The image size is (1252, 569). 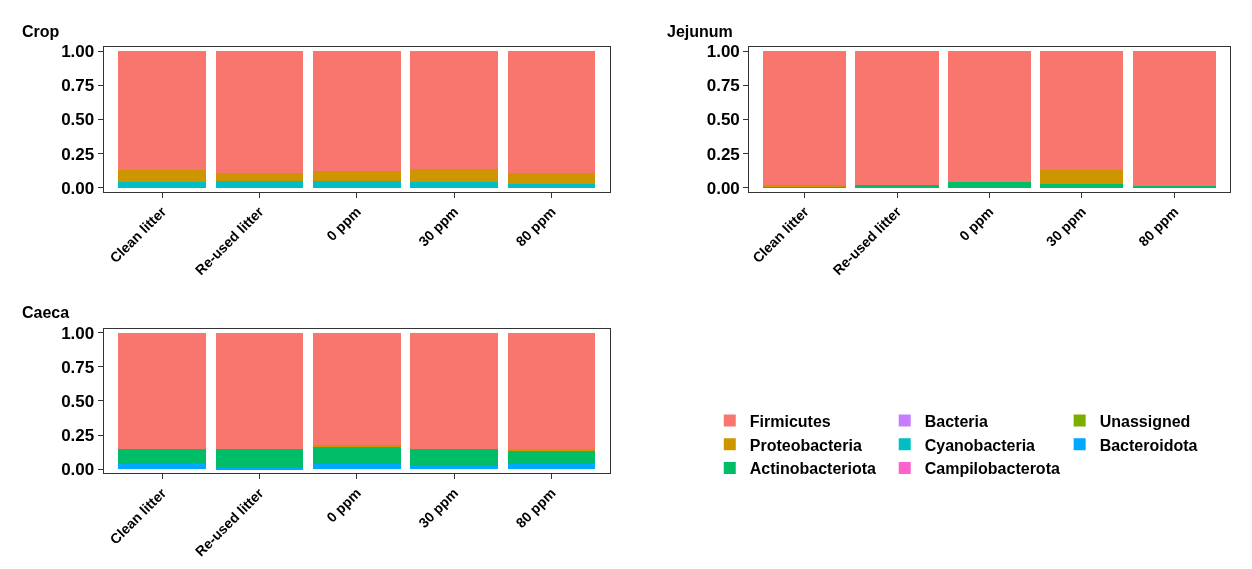 What do you see at coordinates (700, 31) in the screenshot?
I see `chart-title: Jejunum` at bounding box center [700, 31].